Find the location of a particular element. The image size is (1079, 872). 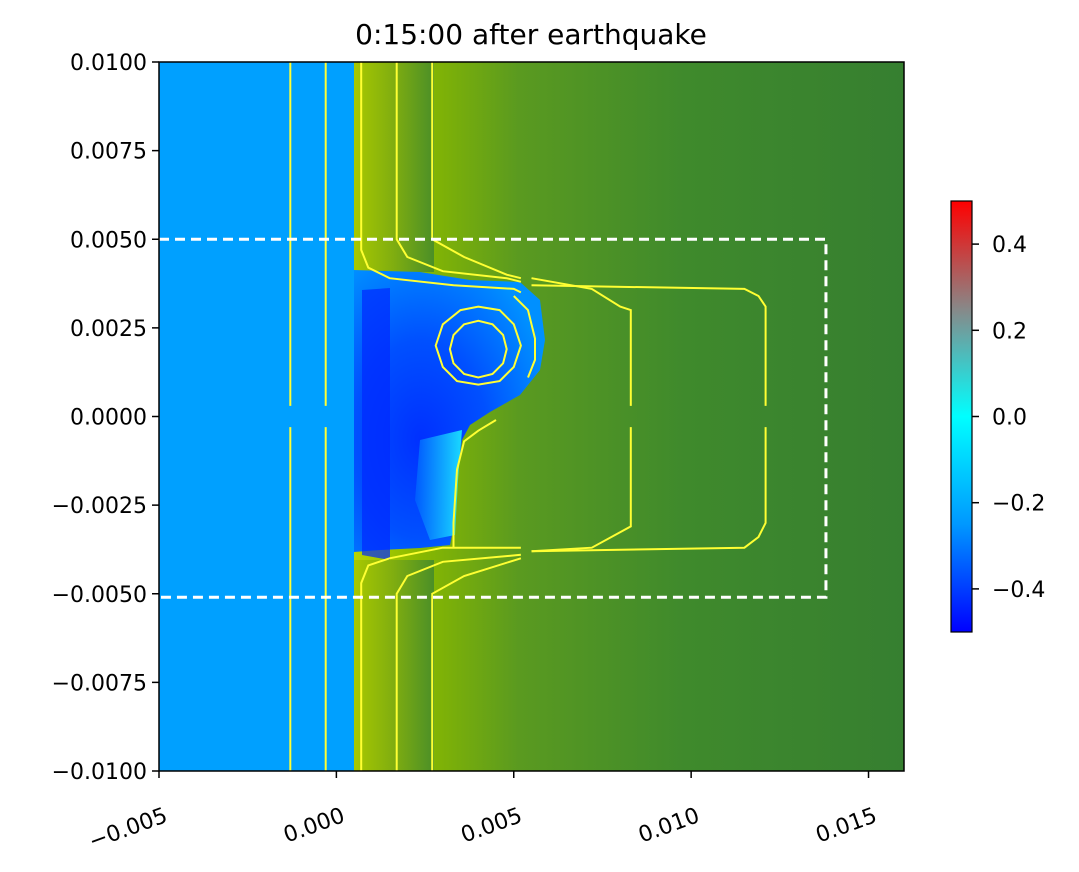

wave-trough is located at coordinates (449, 411).